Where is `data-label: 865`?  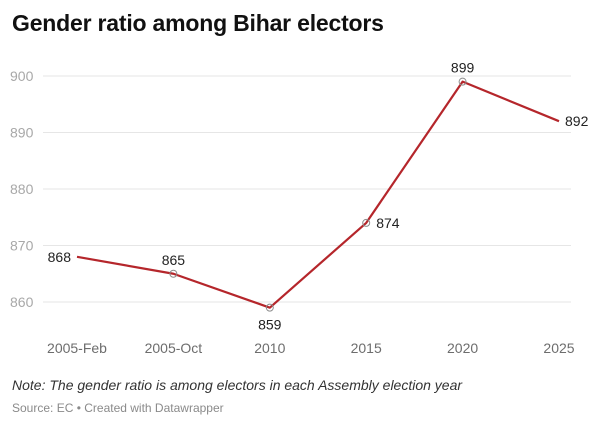 data-label: 865 is located at coordinates (174, 260).